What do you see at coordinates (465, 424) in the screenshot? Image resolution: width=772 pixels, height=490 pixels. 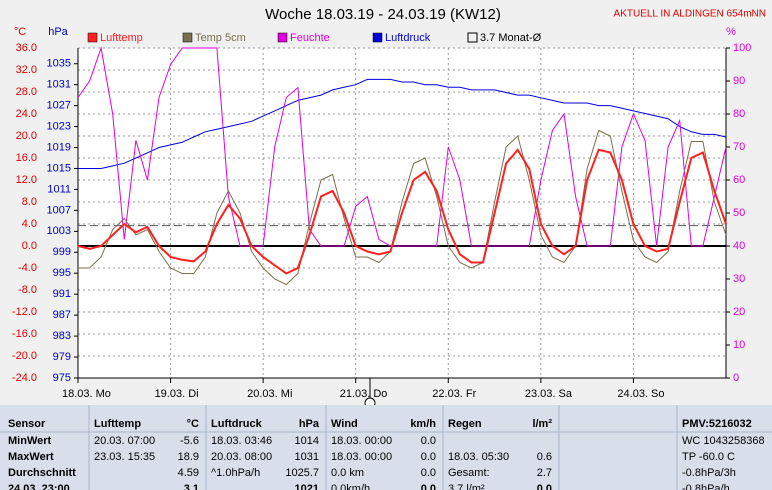 I see `table-cell: Regen` at bounding box center [465, 424].